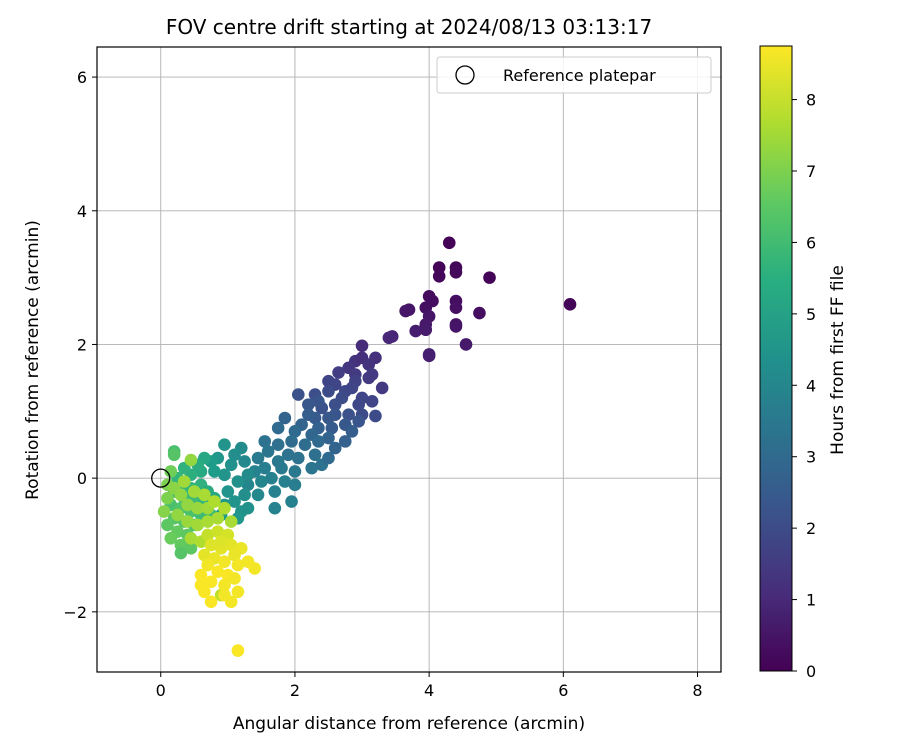  I want to click on y-tick-label: 2, so click(82, 344).